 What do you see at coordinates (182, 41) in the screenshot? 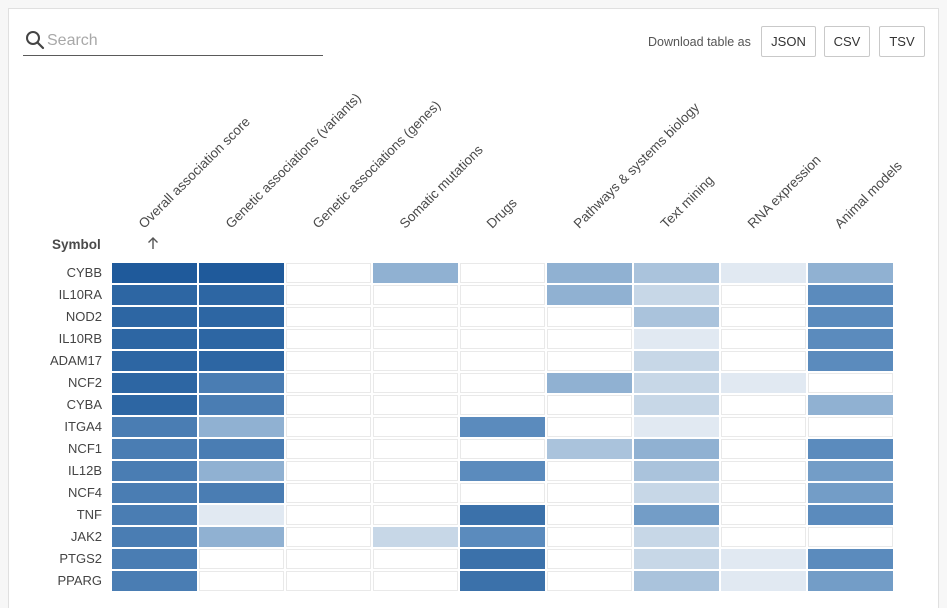
I see `search-input` at bounding box center [182, 41].